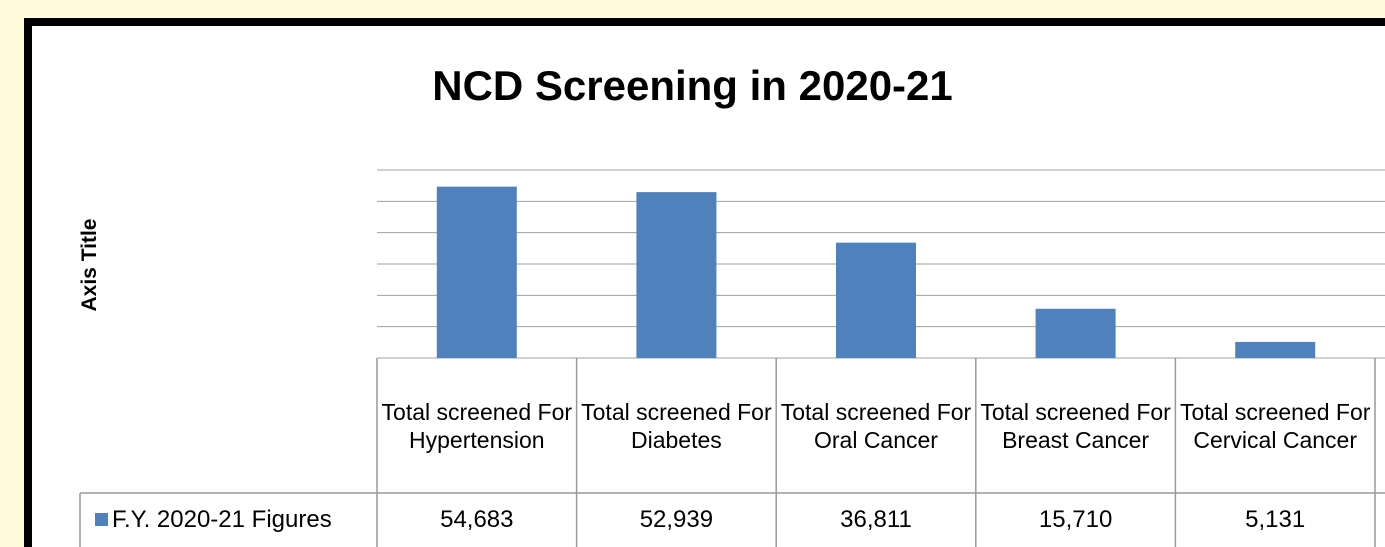 This screenshot has height=547, width=1385. I want to click on chart-title: NCD Screening in 2020-21, so click(692, 85).